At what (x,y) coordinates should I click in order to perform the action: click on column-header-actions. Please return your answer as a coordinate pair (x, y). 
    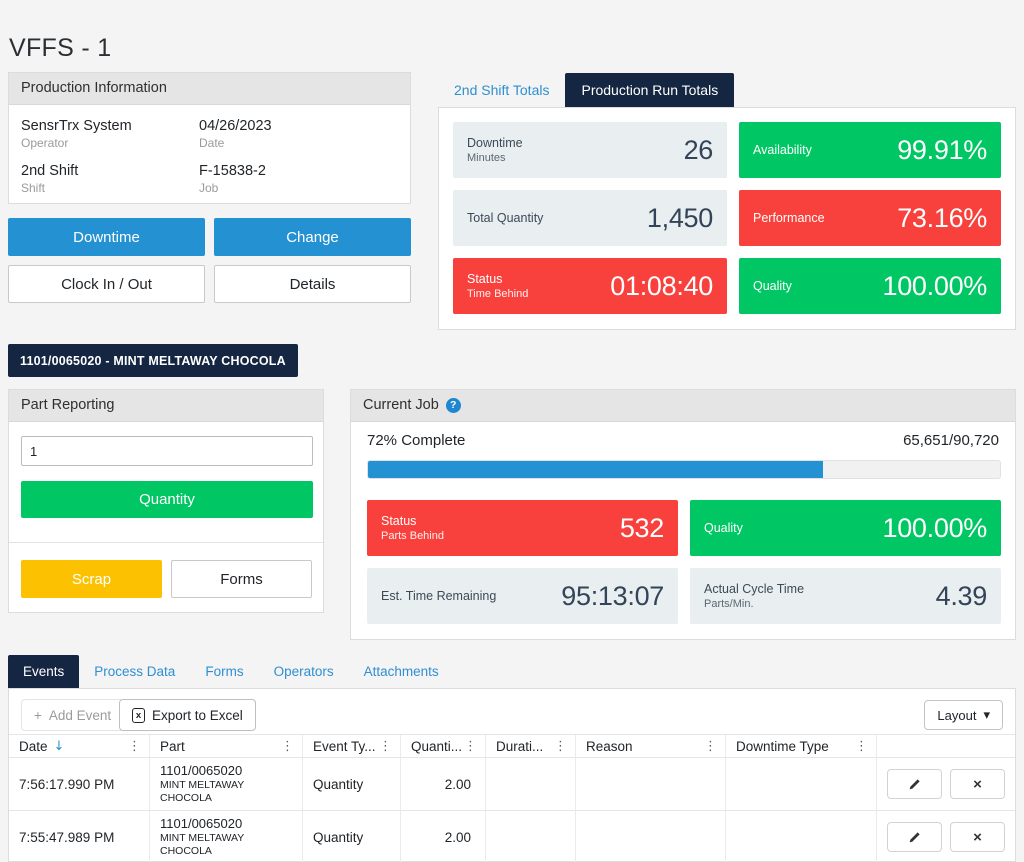
    Looking at the image, I should click on (946, 746).